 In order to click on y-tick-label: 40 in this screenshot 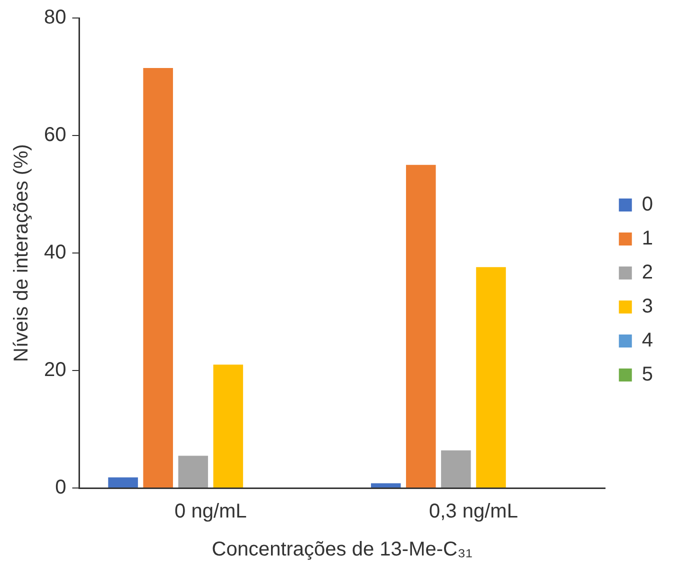, I will do `click(55, 253)`.